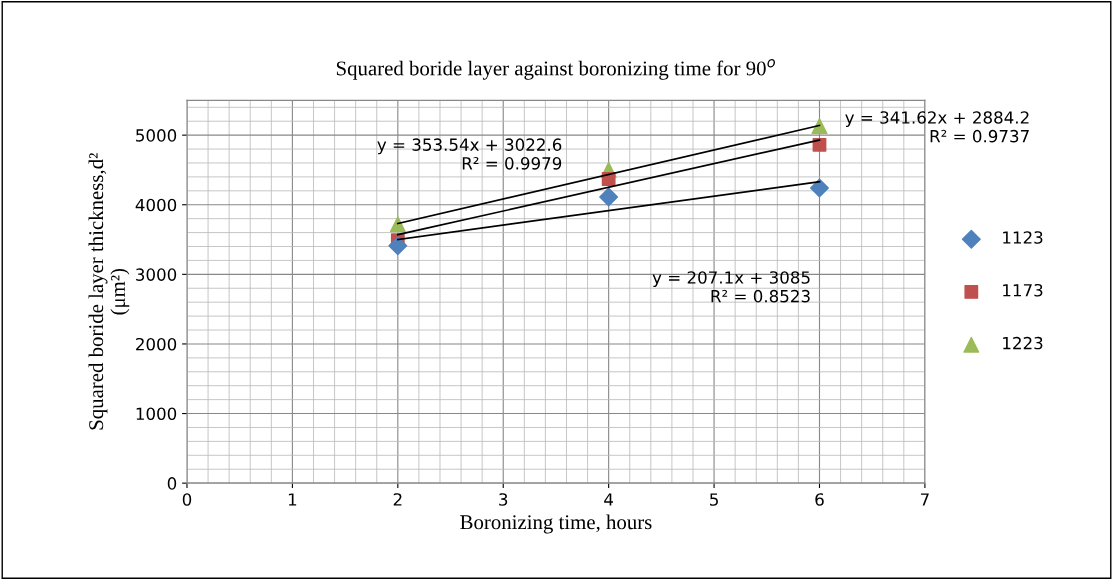 The height and width of the screenshot is (580, 1113). I want to click on y-tick-label: 1000, so click(156, 414).